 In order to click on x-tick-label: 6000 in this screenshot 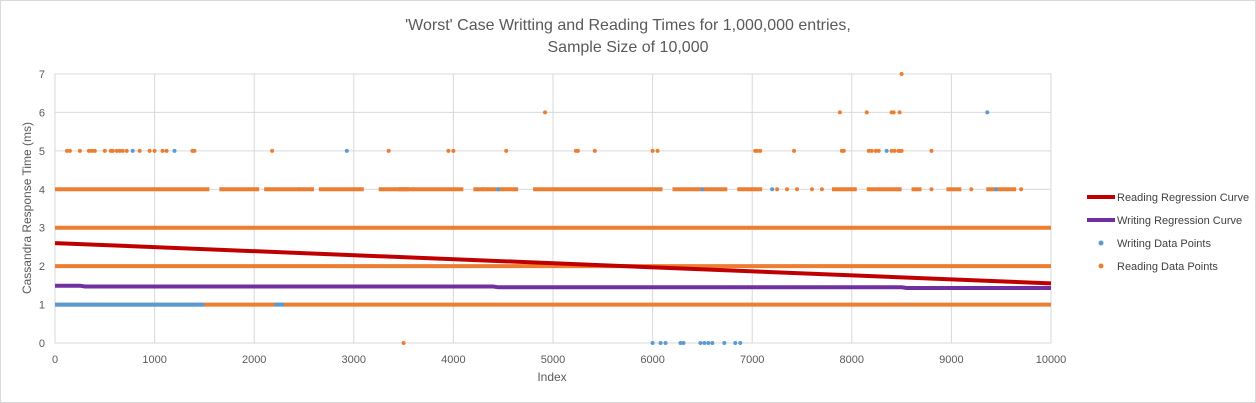, I will do `click(652, 360)`.